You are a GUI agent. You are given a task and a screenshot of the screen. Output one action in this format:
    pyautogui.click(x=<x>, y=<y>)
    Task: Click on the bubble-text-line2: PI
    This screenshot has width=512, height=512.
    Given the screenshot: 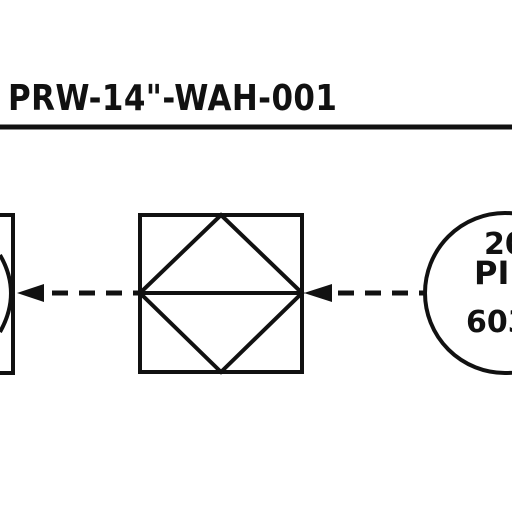 What is the action you would take?
    pyautogui.click(x=491, y=273)
    